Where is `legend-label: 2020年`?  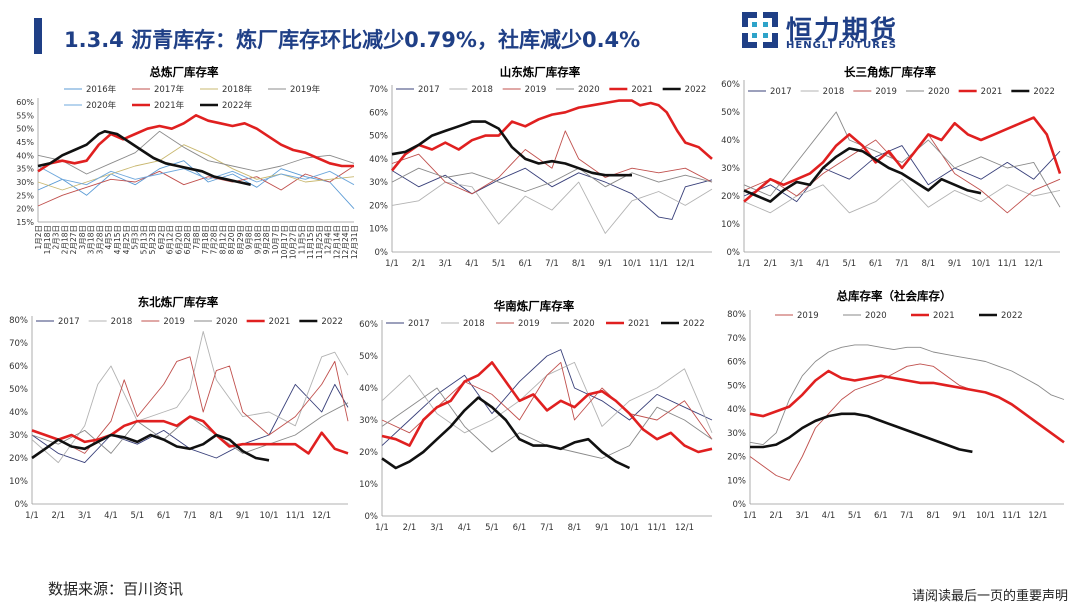
legend-label: 2020年 is located at coordinates (101, 105).